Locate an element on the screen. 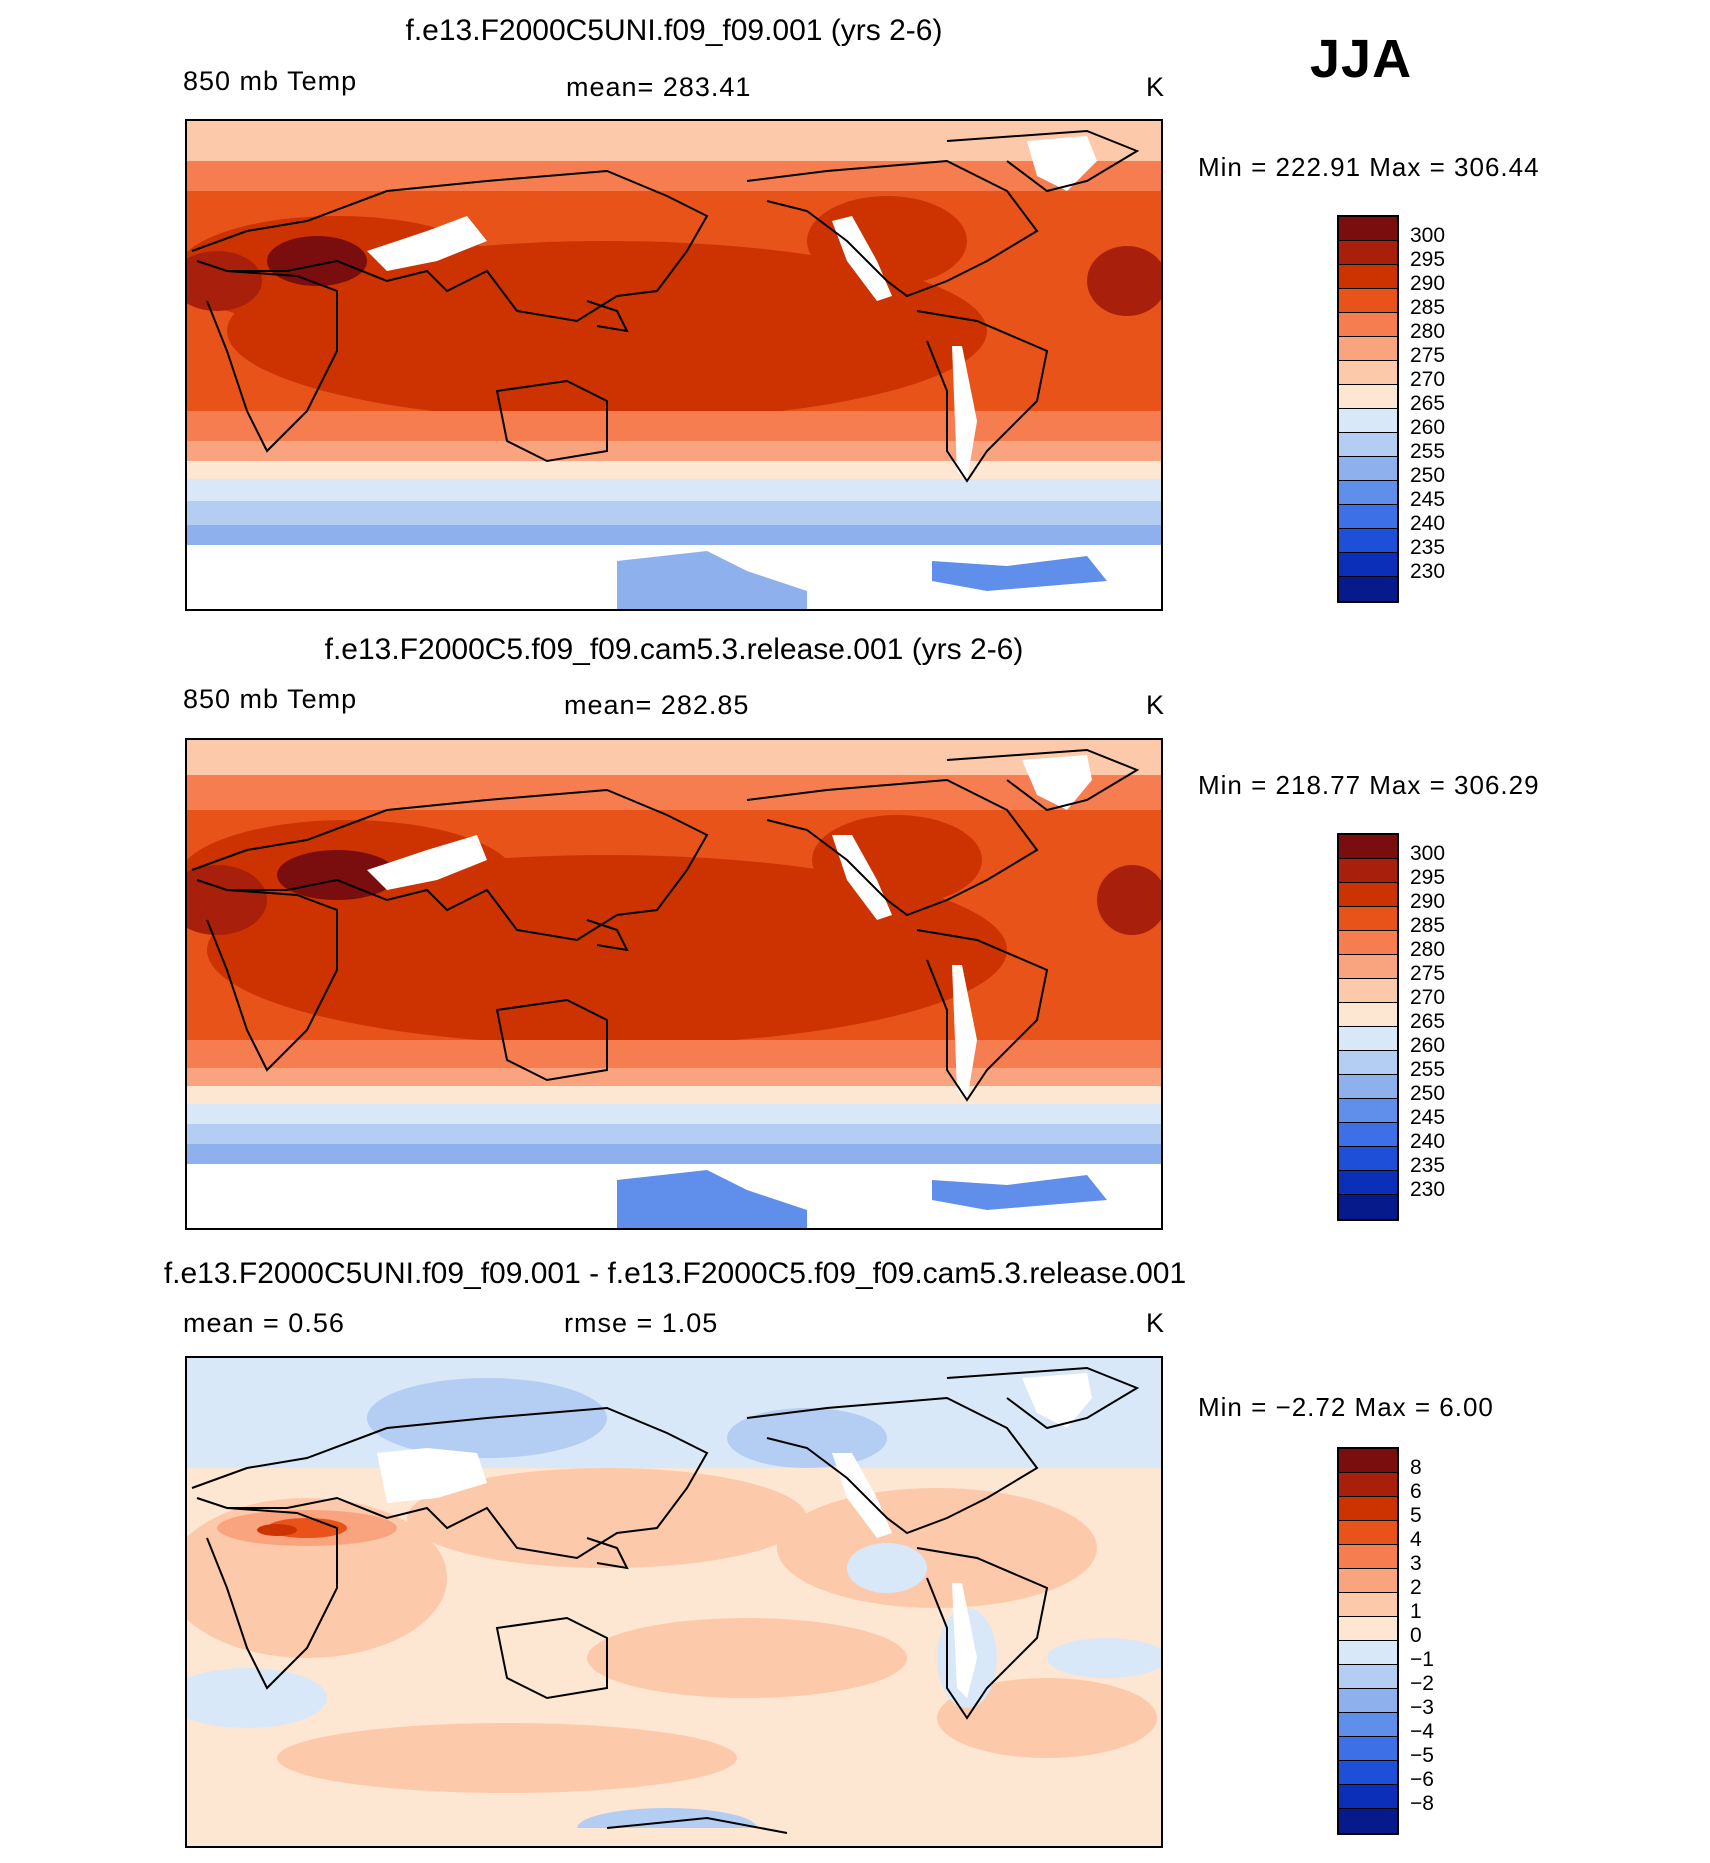  panel-3-map-field is located at coordinates (674, 1602).